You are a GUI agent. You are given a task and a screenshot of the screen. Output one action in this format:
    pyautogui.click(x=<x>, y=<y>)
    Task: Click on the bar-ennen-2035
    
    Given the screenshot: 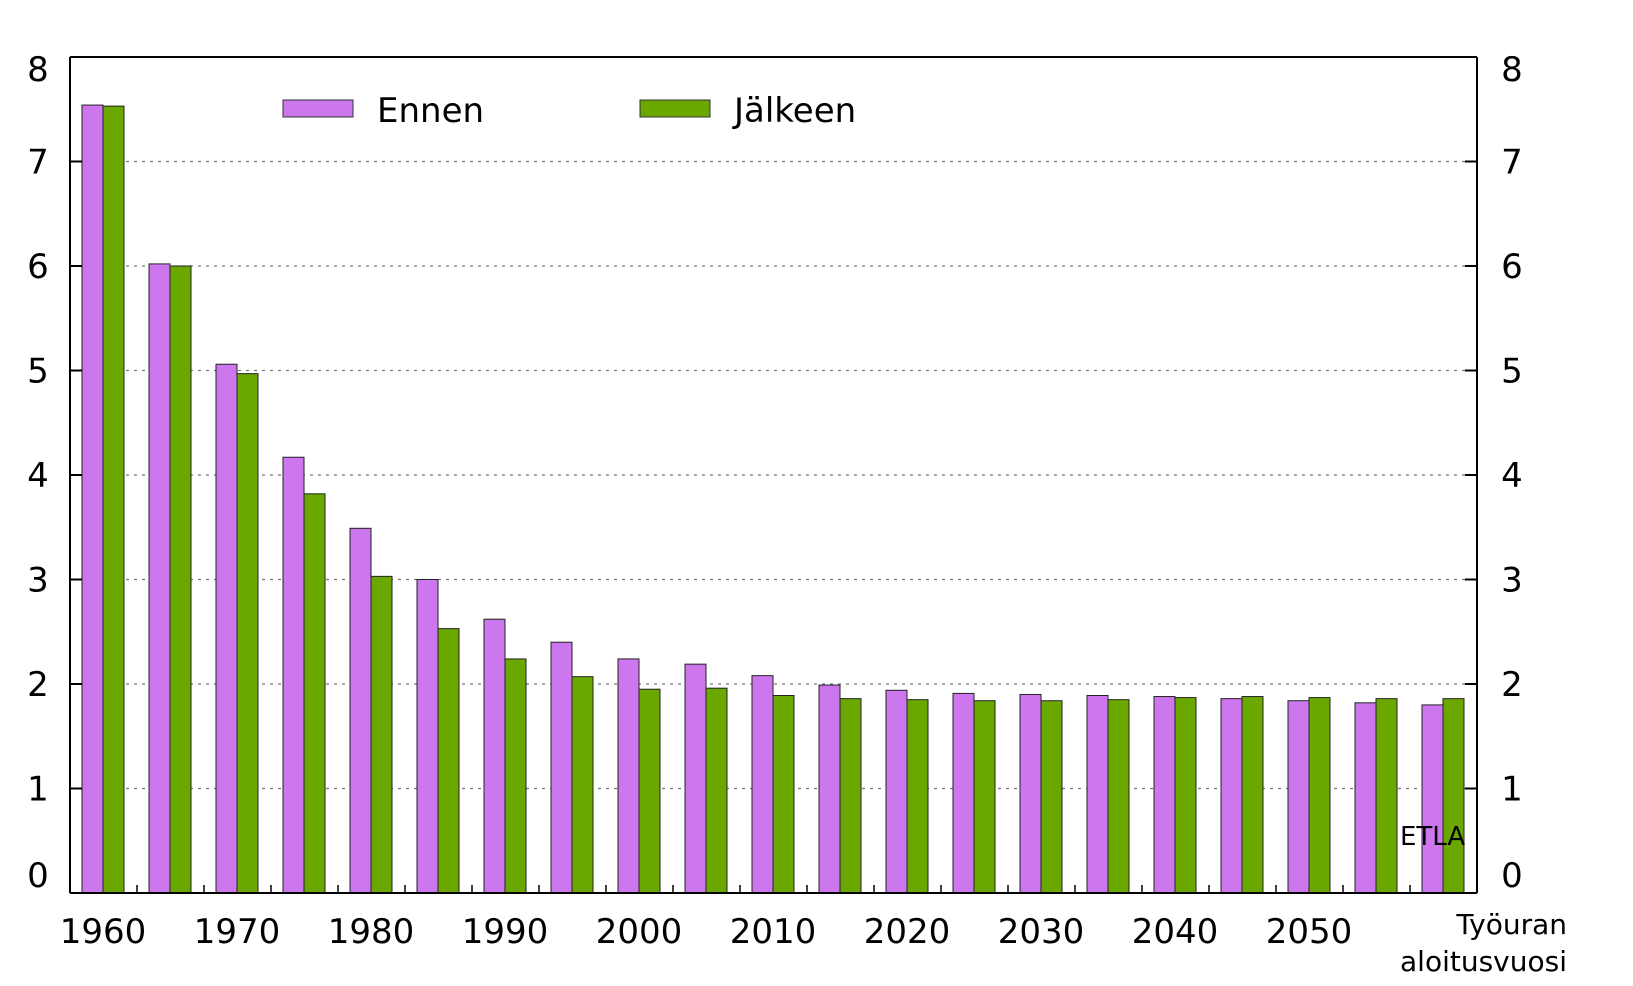 What is the action you would take?
    pyautogui.click(x=1097, y=794)
    